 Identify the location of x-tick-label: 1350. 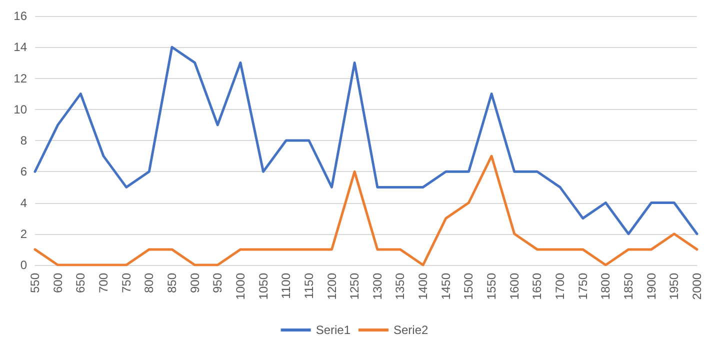
(400, 286).